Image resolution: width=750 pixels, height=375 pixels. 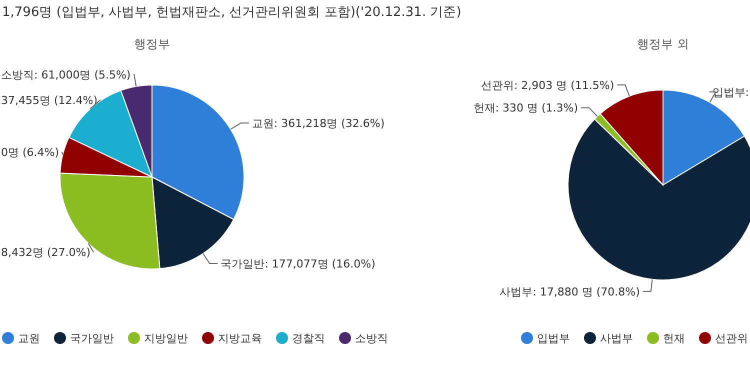 What do you see at coordinates (570, 291) in the screenshot?
I see `data-label: 사법부: 17,880 명 (70.8%)` at bounding box center [570, 291].